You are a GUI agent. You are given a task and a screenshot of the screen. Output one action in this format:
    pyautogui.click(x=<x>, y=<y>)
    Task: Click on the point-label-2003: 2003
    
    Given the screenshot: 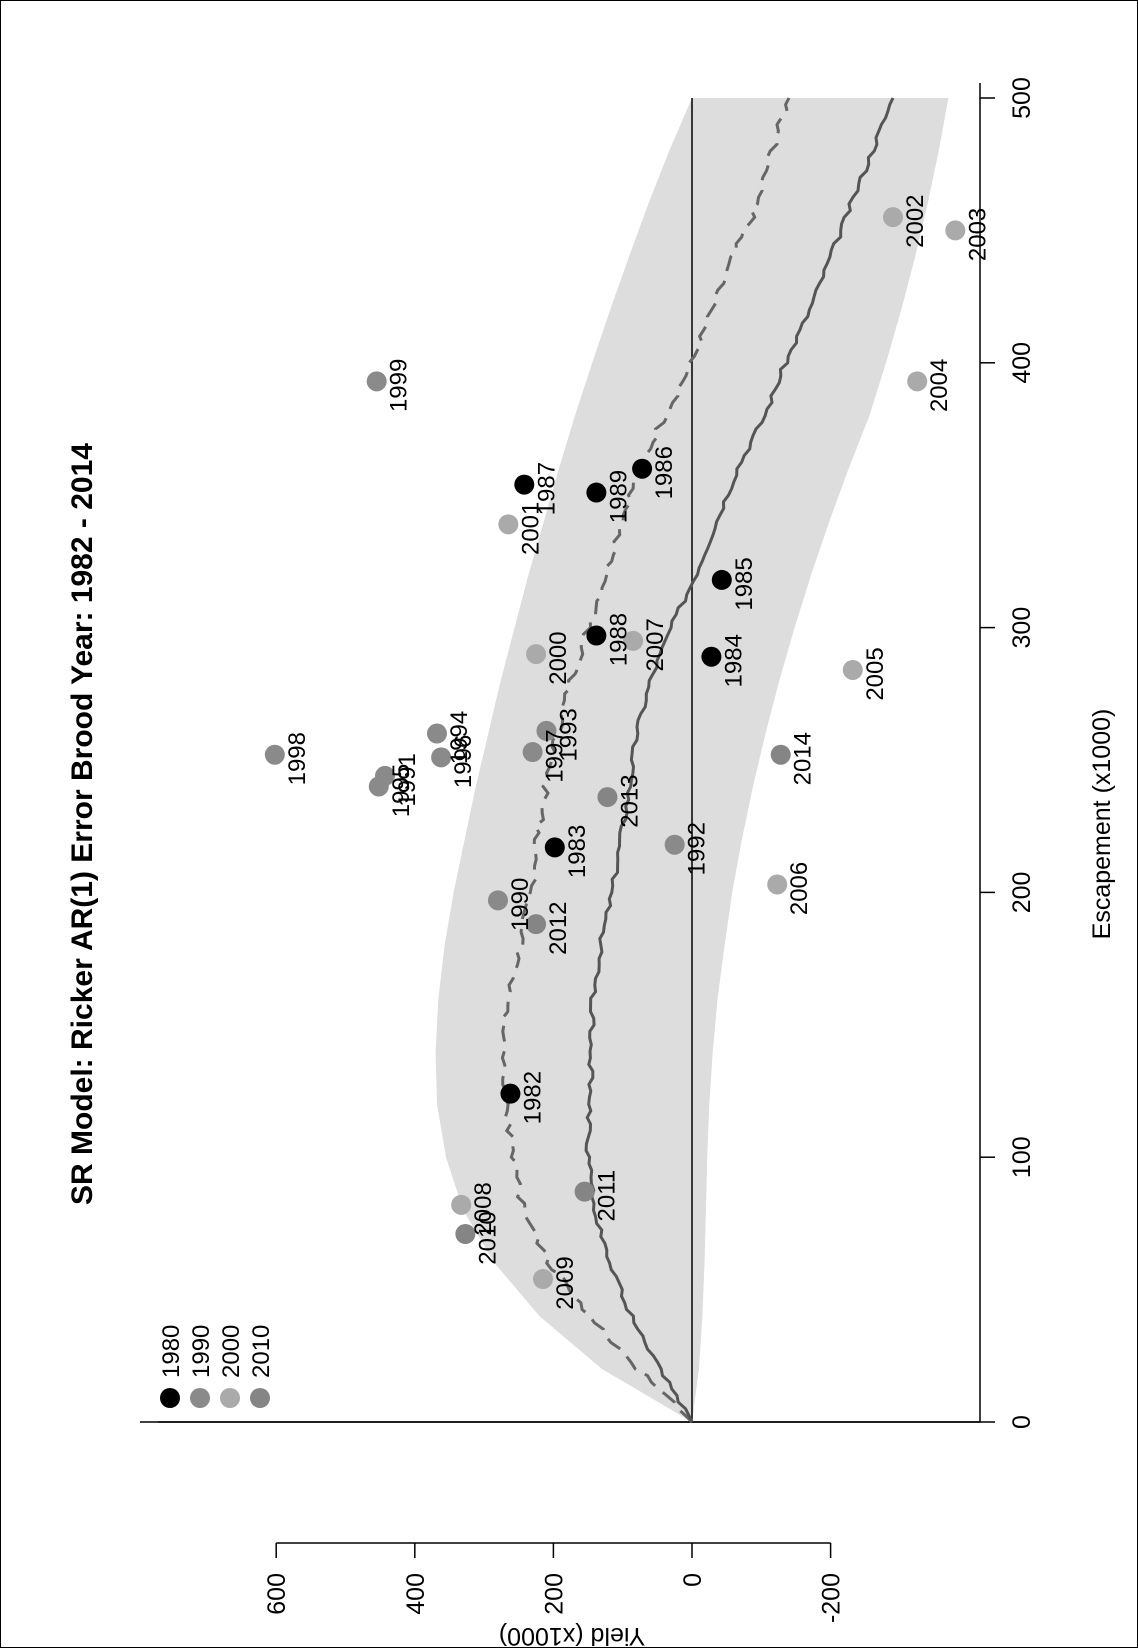 What is the action you would take?
    pyautogui.click(x=977, y=234)
    